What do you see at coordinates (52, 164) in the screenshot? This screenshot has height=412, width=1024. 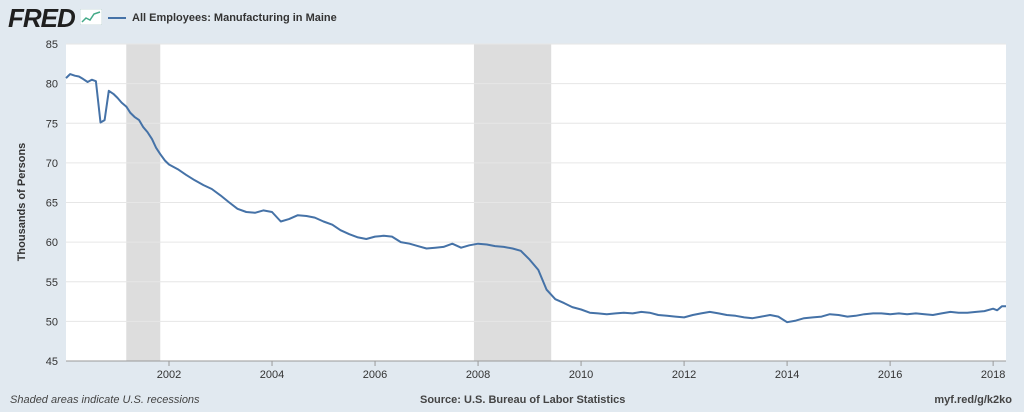 I see `y-tick-label: 70` at bounding box center [52, 164].